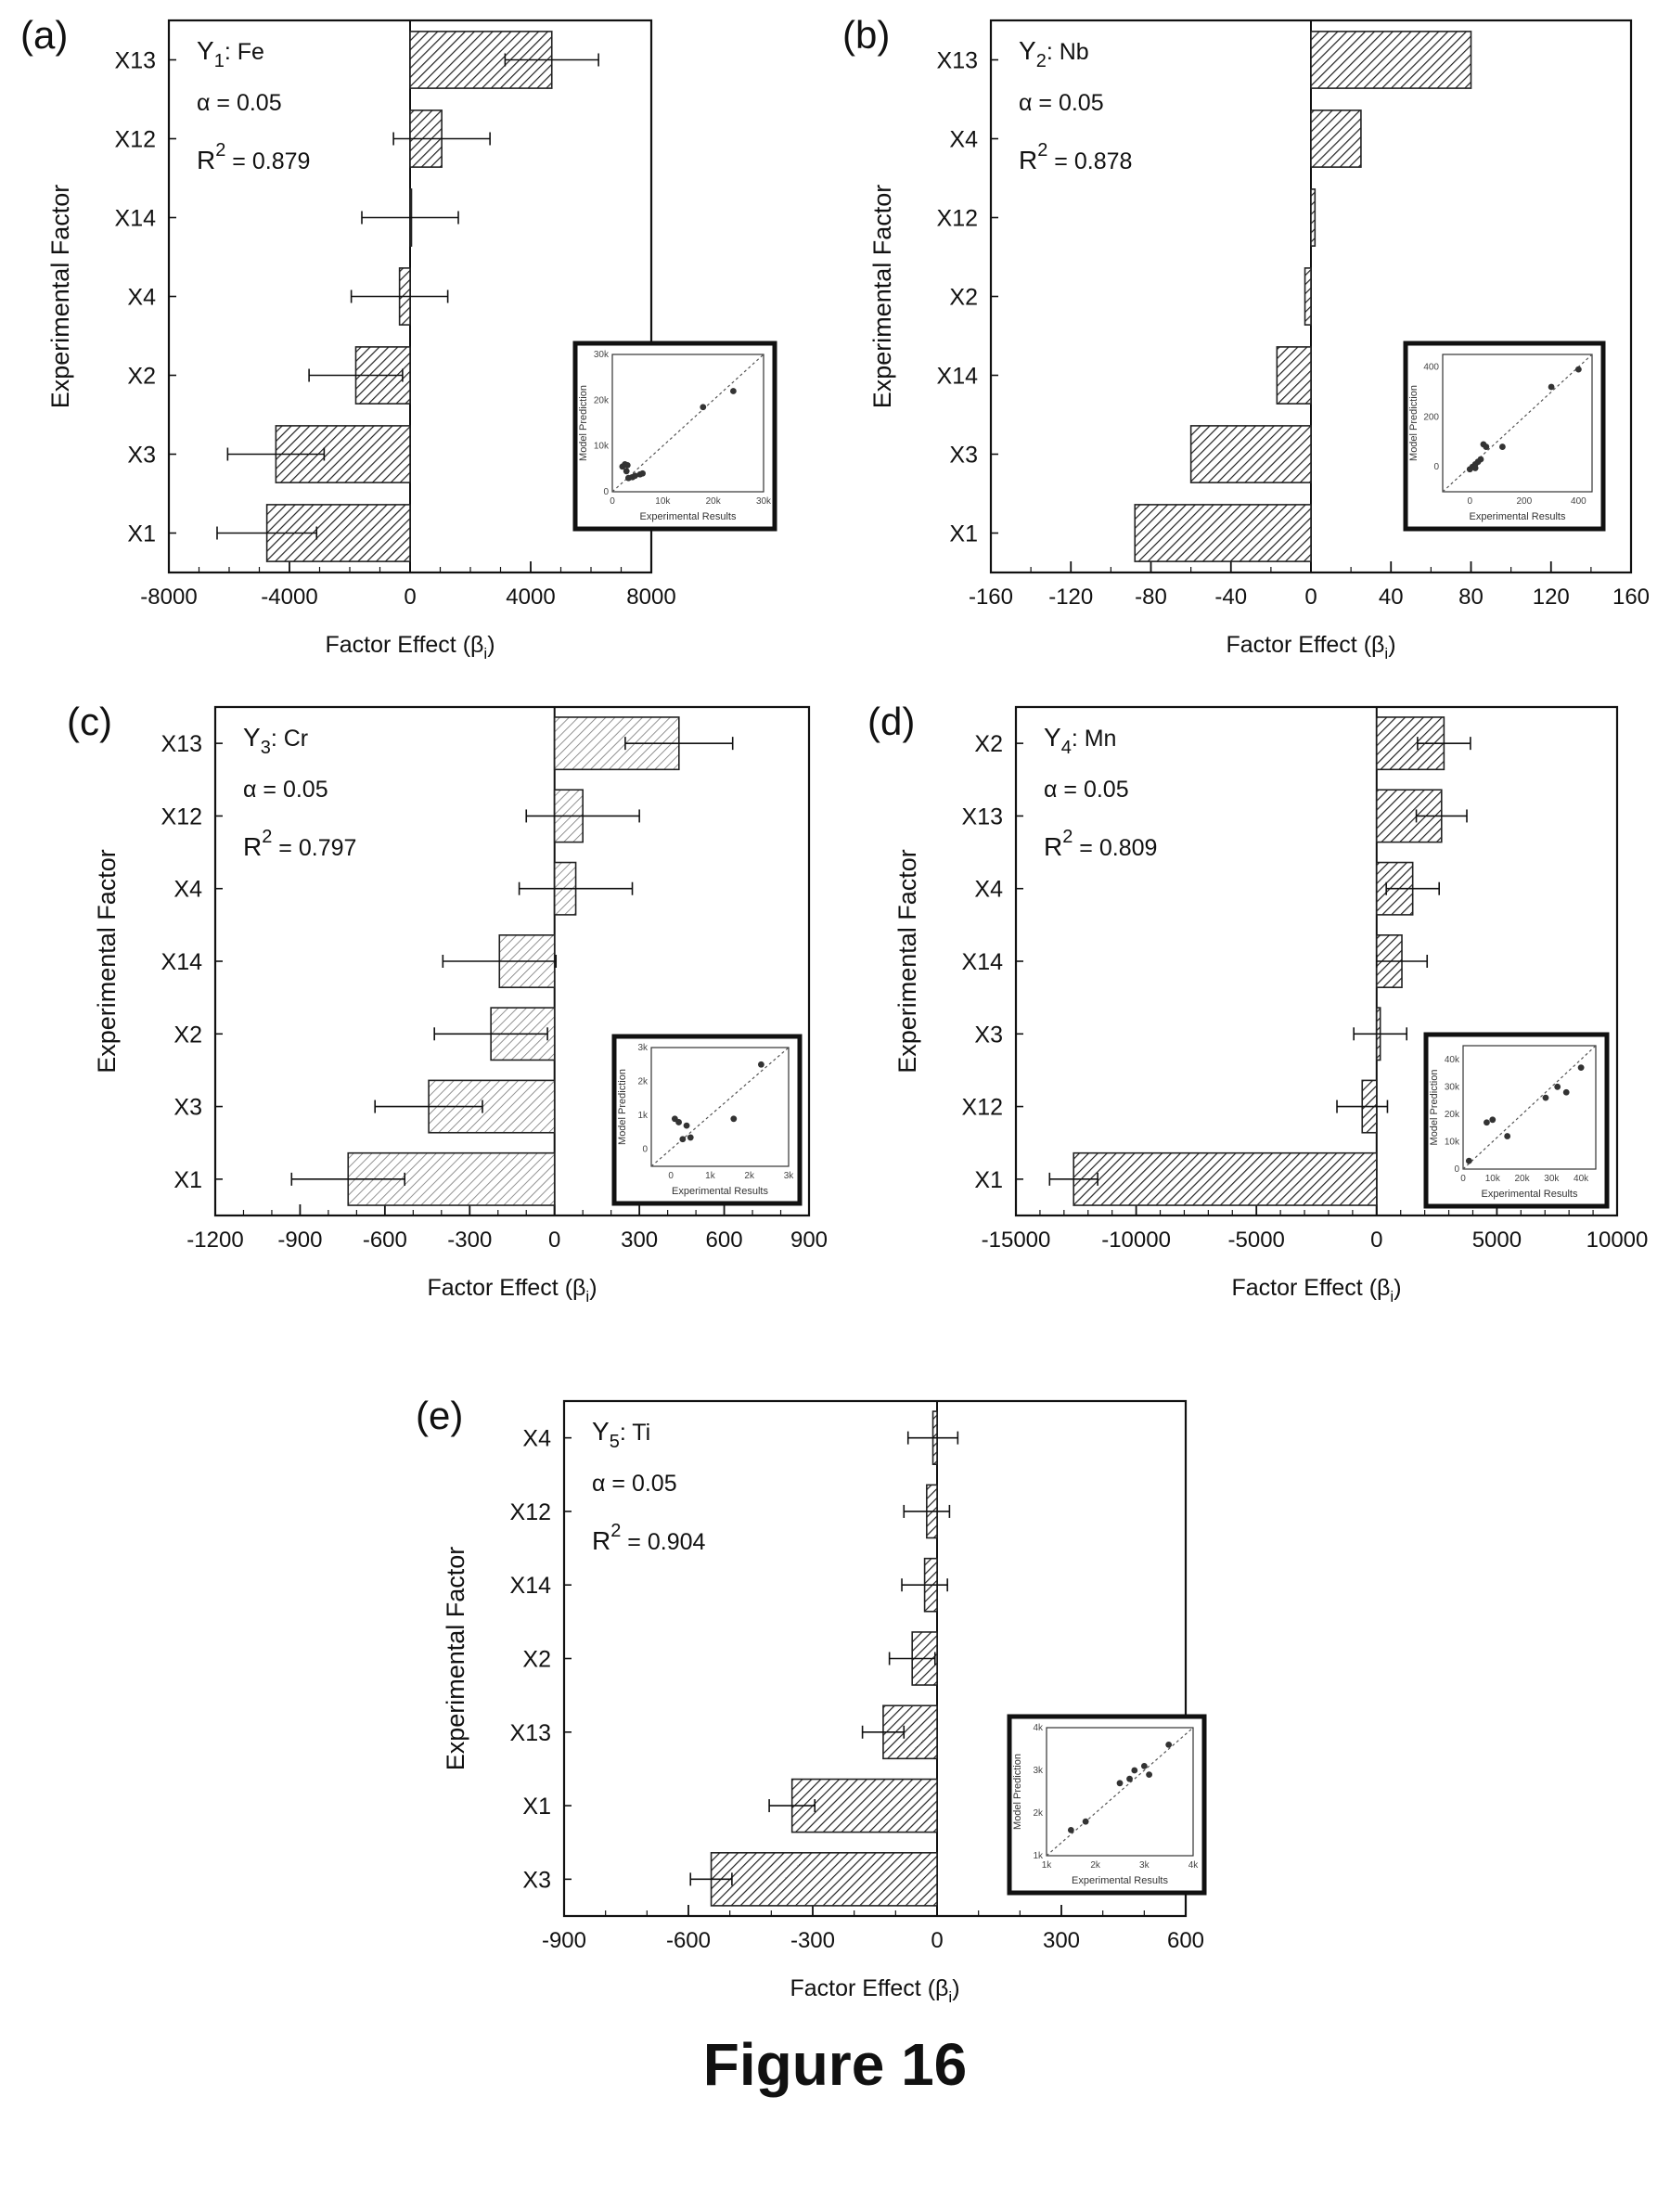  Describe the element at coordinates (1552, 597) in the screenshot. I see `x-tick-label: 120` at that location.